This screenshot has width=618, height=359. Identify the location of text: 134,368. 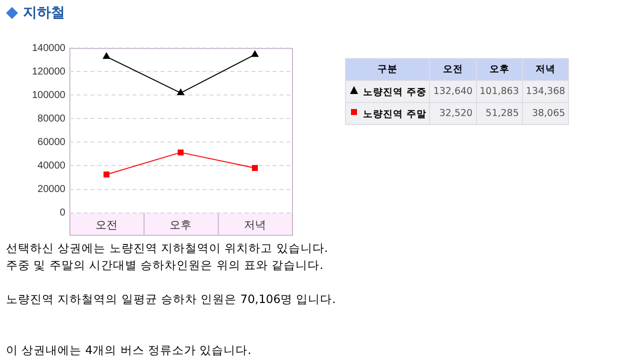
(546, 91).